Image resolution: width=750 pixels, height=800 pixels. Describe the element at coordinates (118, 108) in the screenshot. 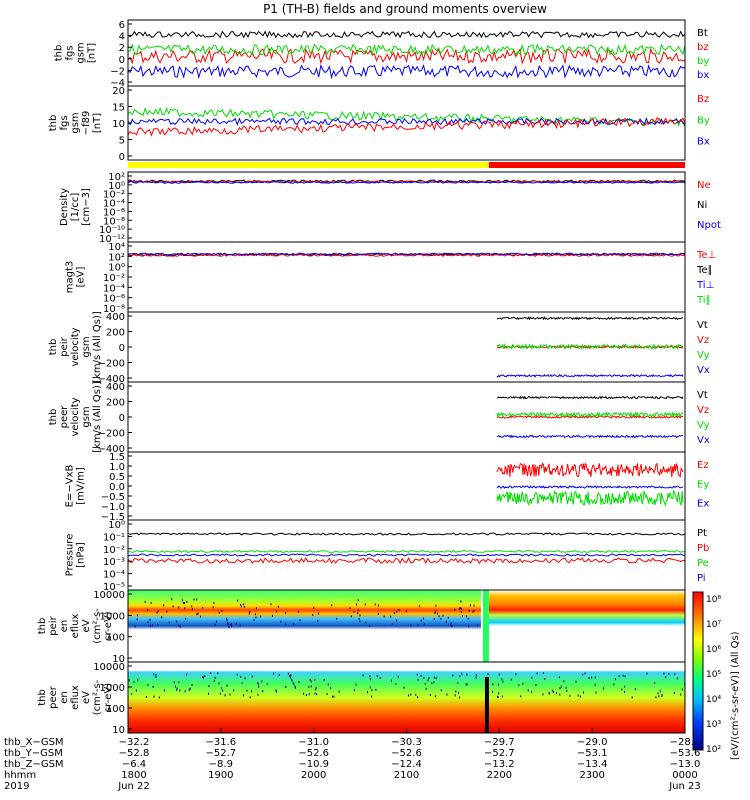

I see `y-tick-label: 15` at that location.